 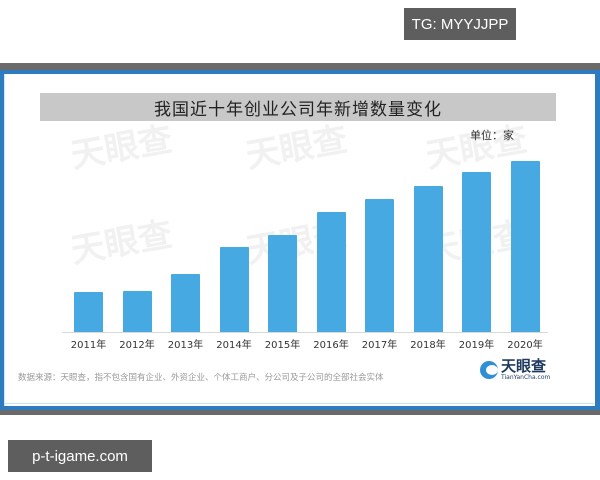 I want to click on watermark-tag-top: TG: MYYJJPP, so click(x=460, y=24).